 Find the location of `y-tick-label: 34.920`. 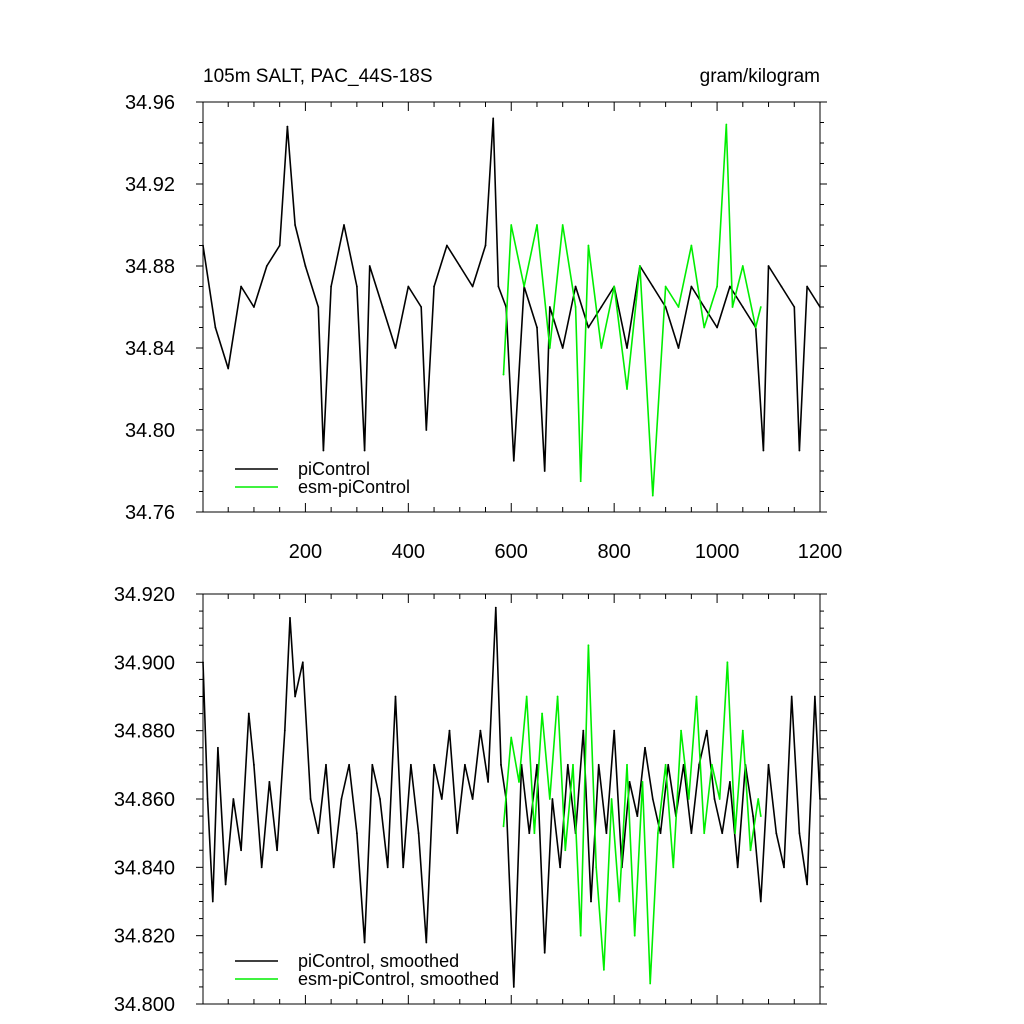

y-tick-label: 34.920 is located at coordinates (144, 595).